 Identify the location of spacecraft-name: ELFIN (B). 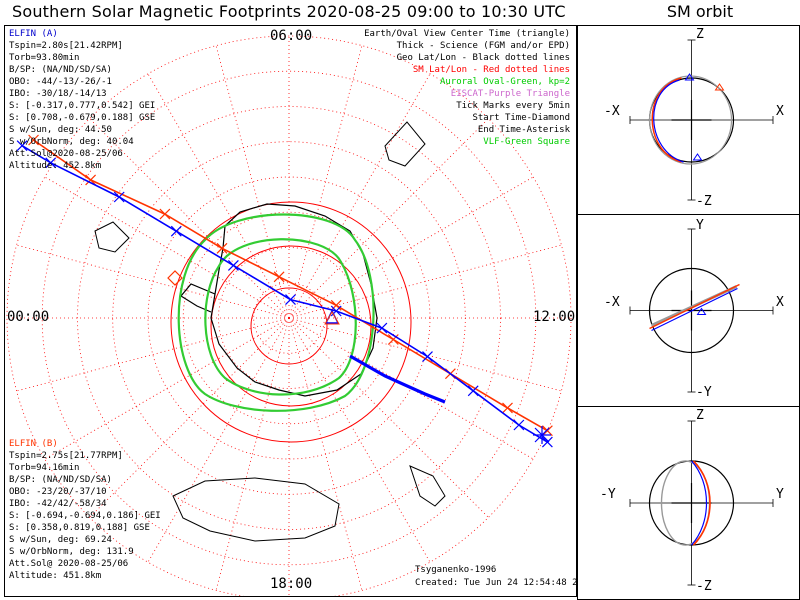
(33, 444).